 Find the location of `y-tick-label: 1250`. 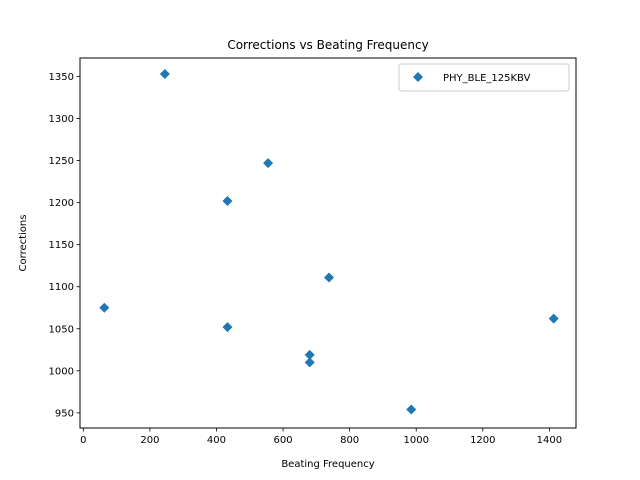

y-tick-label: 1250 is located at coordinates (61, 161).